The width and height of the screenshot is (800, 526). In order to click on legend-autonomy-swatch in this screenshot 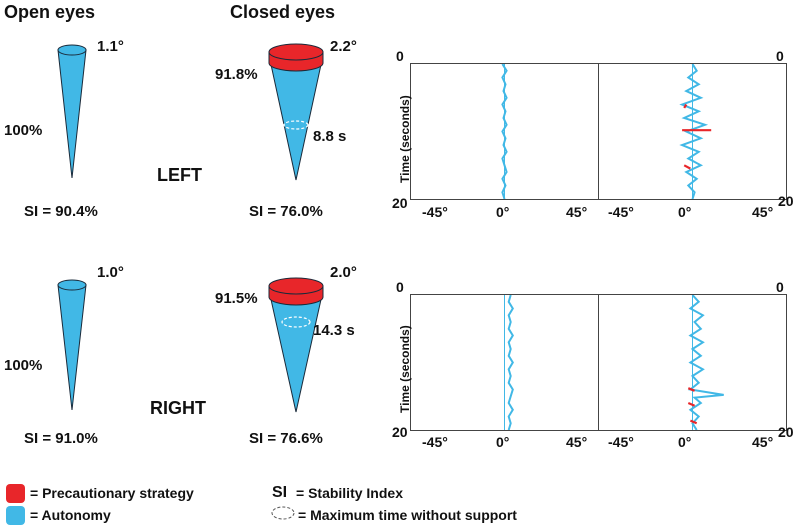, I will do `click(15, 515)`.